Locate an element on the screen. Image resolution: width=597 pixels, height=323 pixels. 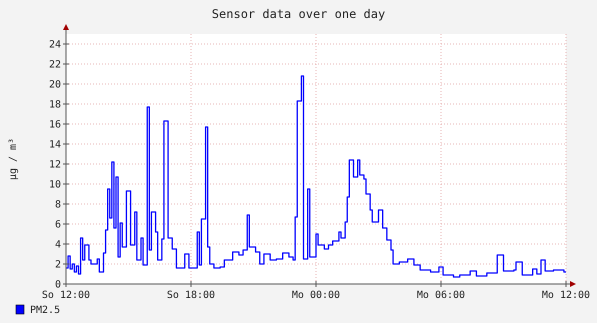
y-tick-label: 16 is located at coordinates (54, 125).